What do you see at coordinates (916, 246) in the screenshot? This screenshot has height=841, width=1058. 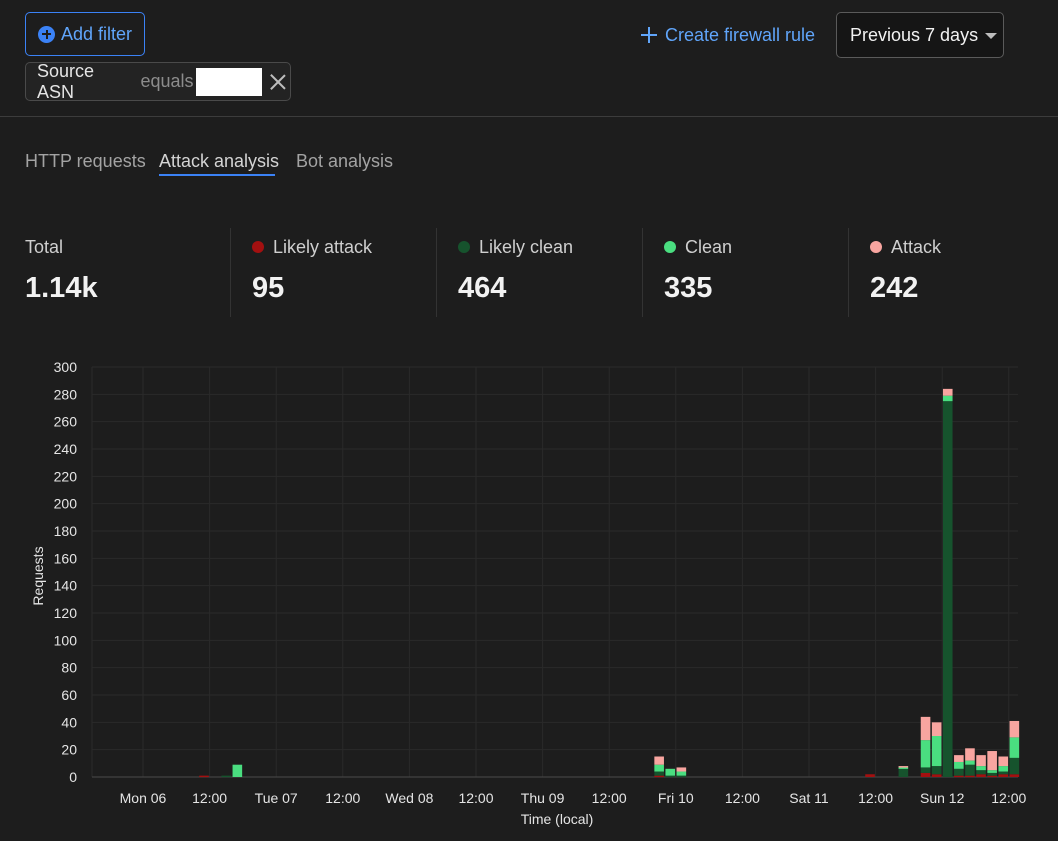 I see `stat-label: Attack` at bounding box center [916, 246].